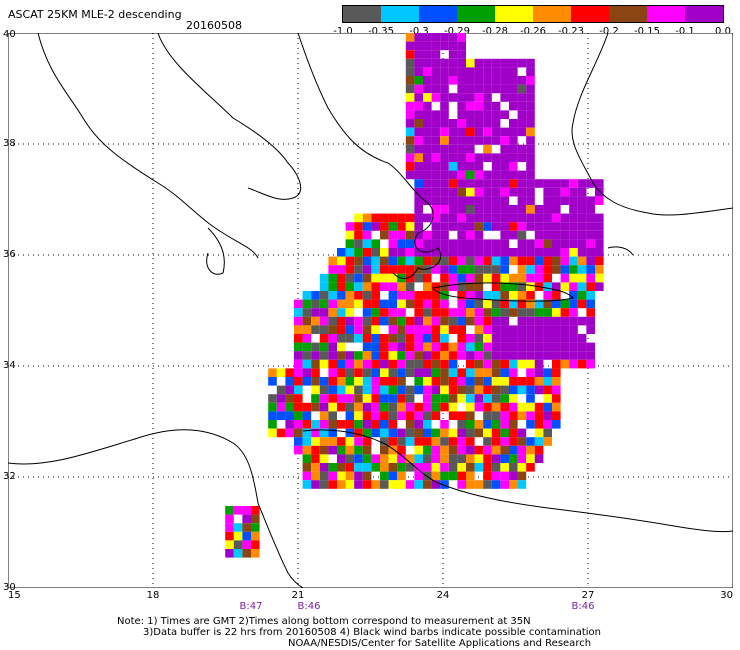 The height and width of the screenshot is (650, 740). I want to click on colorbar-tick-label: -1.0, so click(343, 31).